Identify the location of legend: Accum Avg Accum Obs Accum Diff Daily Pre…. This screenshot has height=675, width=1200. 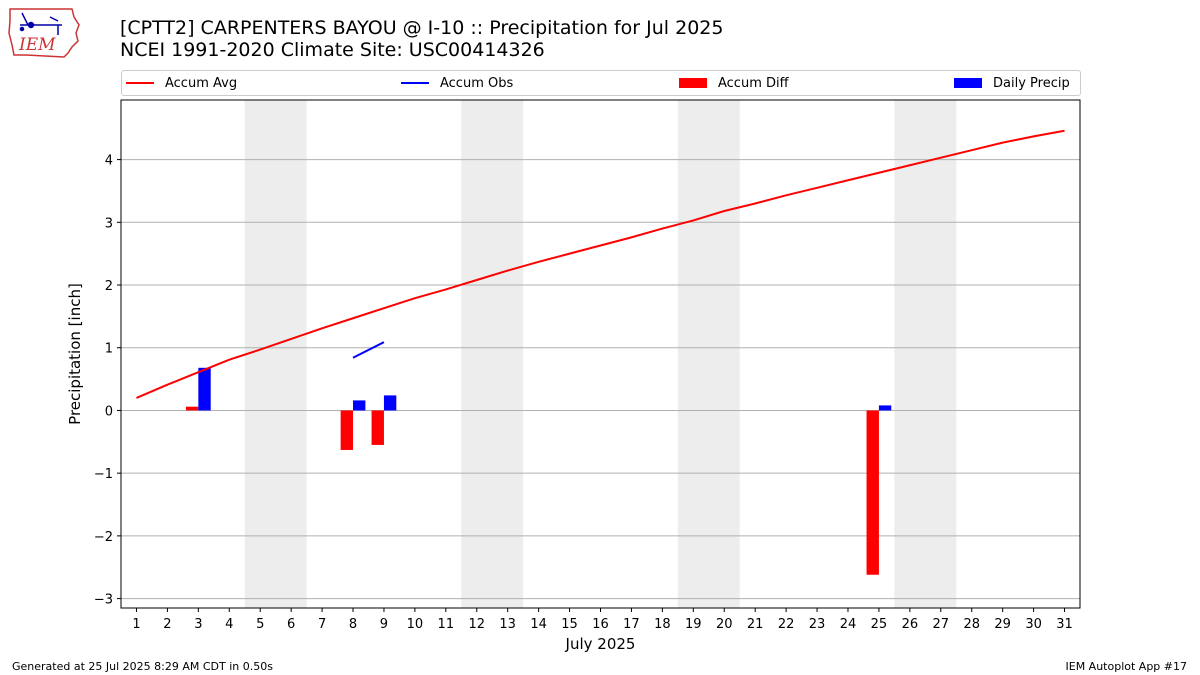
(601, 83).